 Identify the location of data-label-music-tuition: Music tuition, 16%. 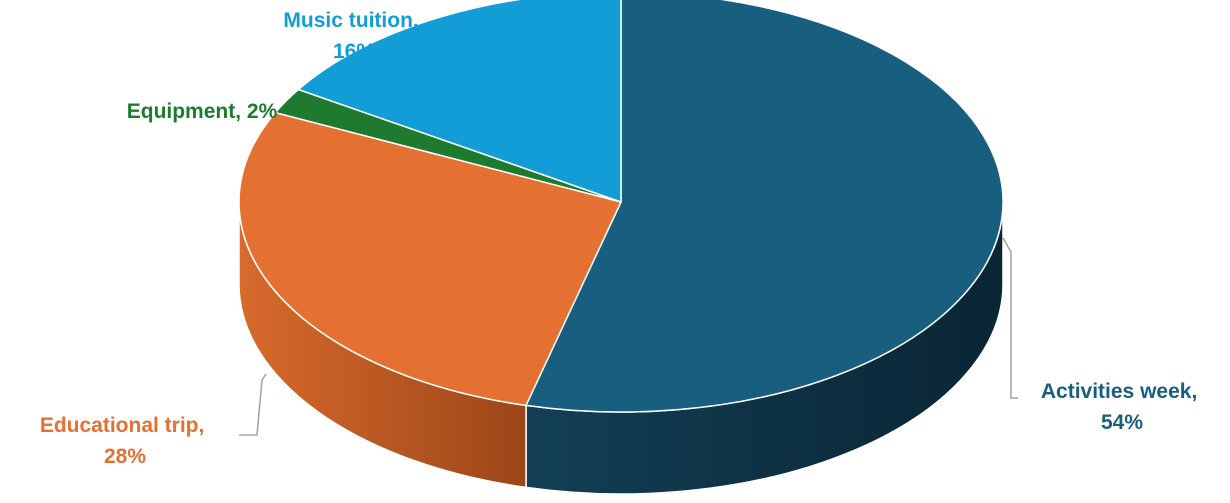
(353, 36).